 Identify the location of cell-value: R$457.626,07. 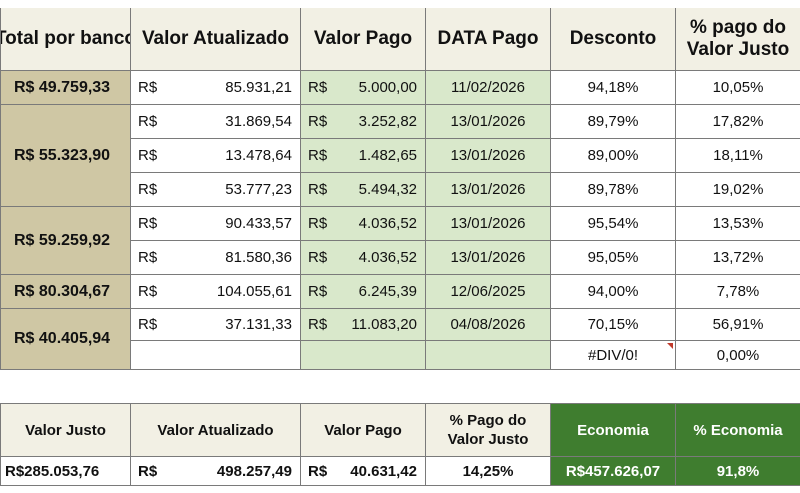
(613, 471).